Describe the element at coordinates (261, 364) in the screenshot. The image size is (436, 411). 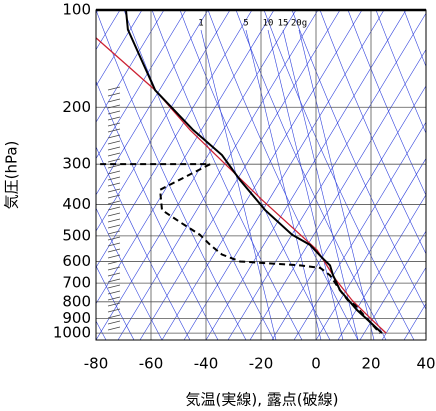
I see `x-tick-label: -20` at that location.